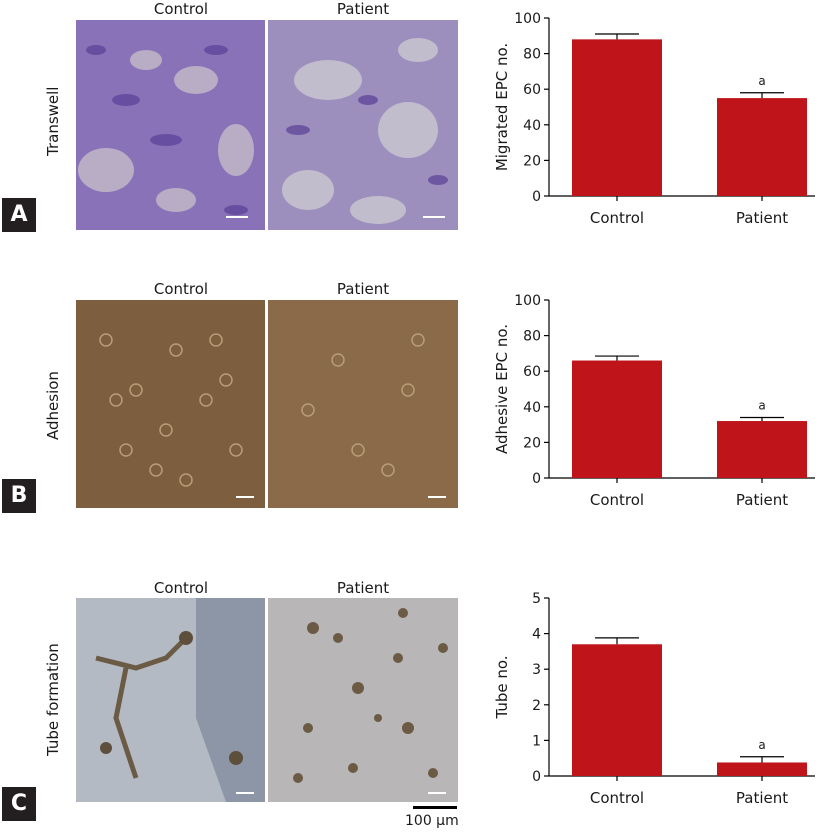 The height and width of the screenshot is (836, 824). What do you see at coordinates (363, 588) in the screenshot?
I see `image-label-patient-c: Patient` at bounding box center [363, 588].